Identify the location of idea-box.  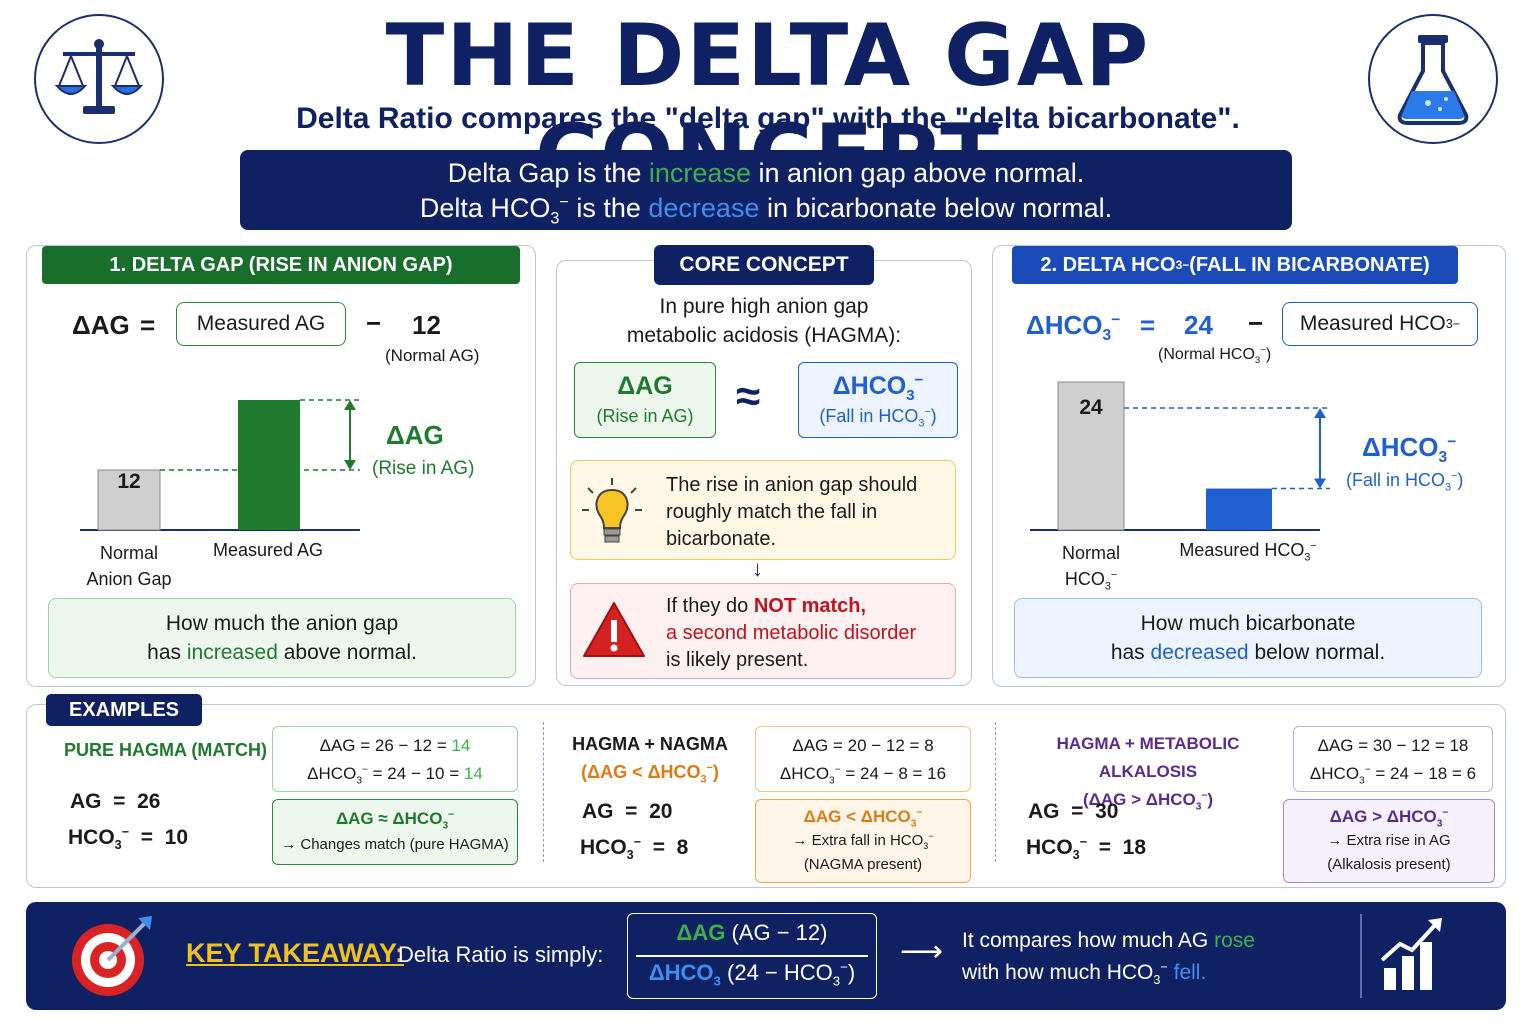
(763, 510).